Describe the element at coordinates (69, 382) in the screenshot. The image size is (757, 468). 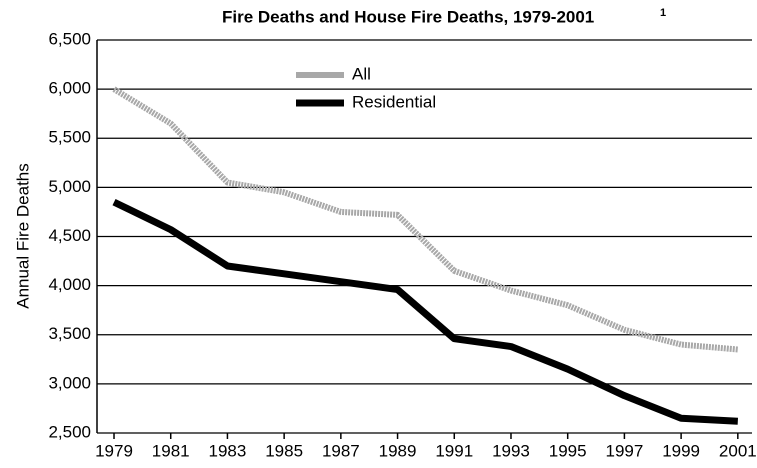
I see `y-tick-label: 3,000` at that location.